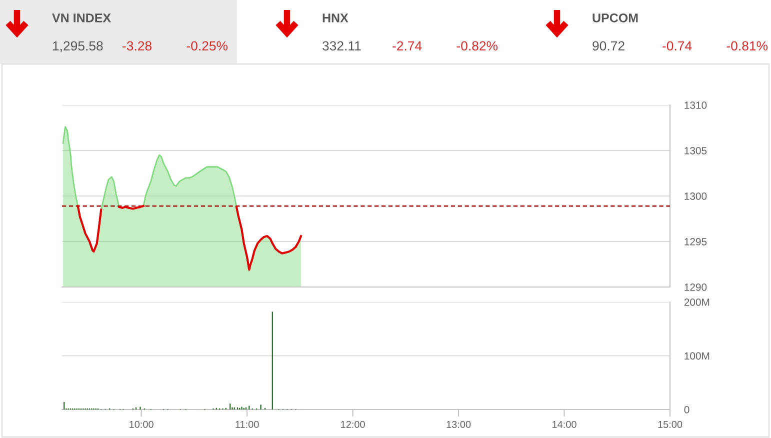 This screenshot has width=771, height=438. Describe the element at coordinates (695, 242) in the screenshot. I see `y-tick-label: 1295` at that location.